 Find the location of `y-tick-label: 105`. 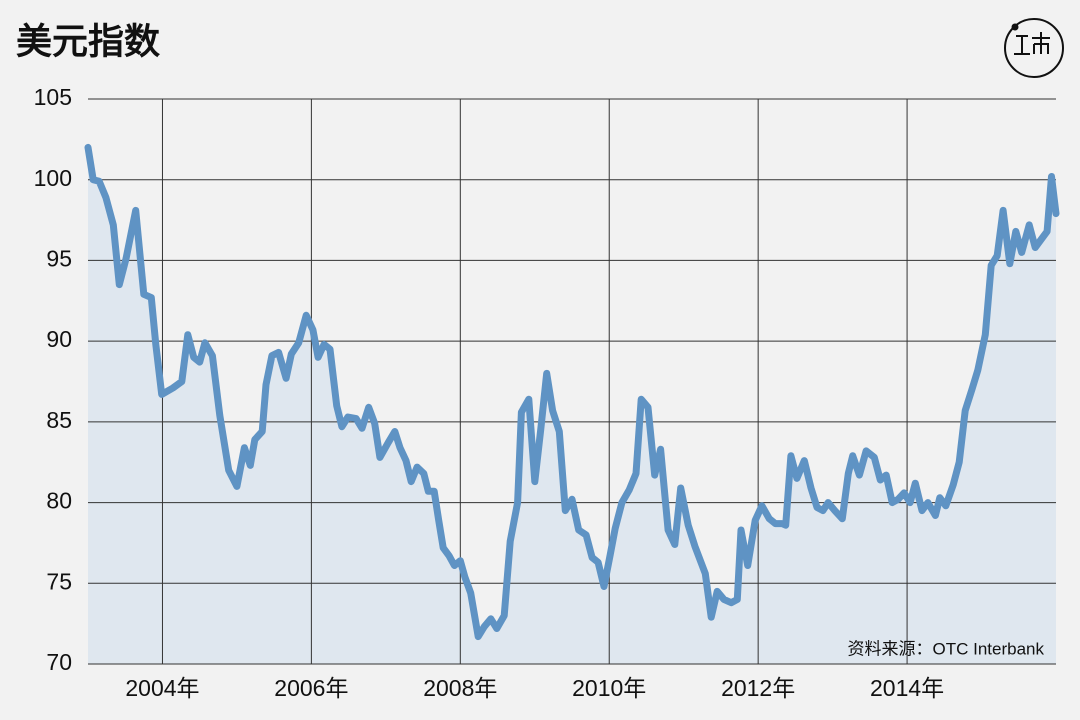

y-tick-label: 105 is located at coordinates (53, 97).